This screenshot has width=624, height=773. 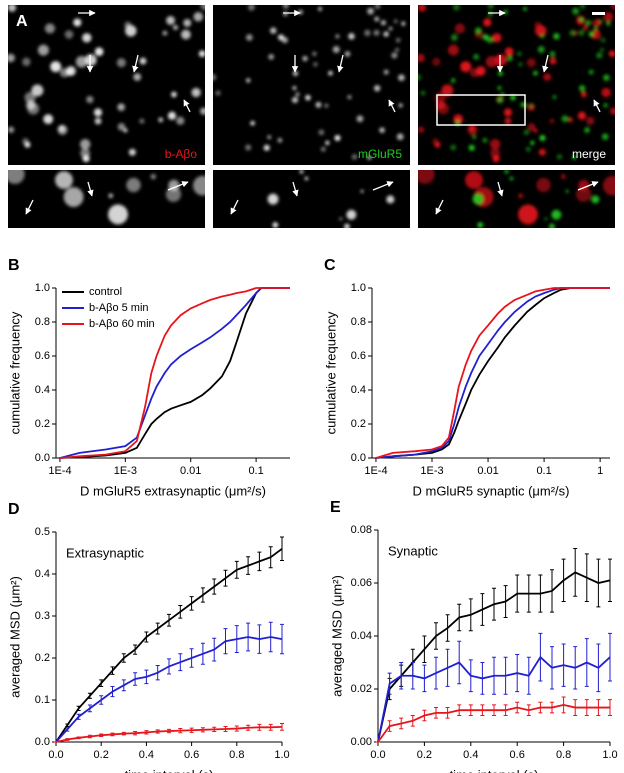 What do you see at coordinates (361, 636) in the screenshot?
I see `y-tick-label: 0.04` at bounding box center [361, 636].